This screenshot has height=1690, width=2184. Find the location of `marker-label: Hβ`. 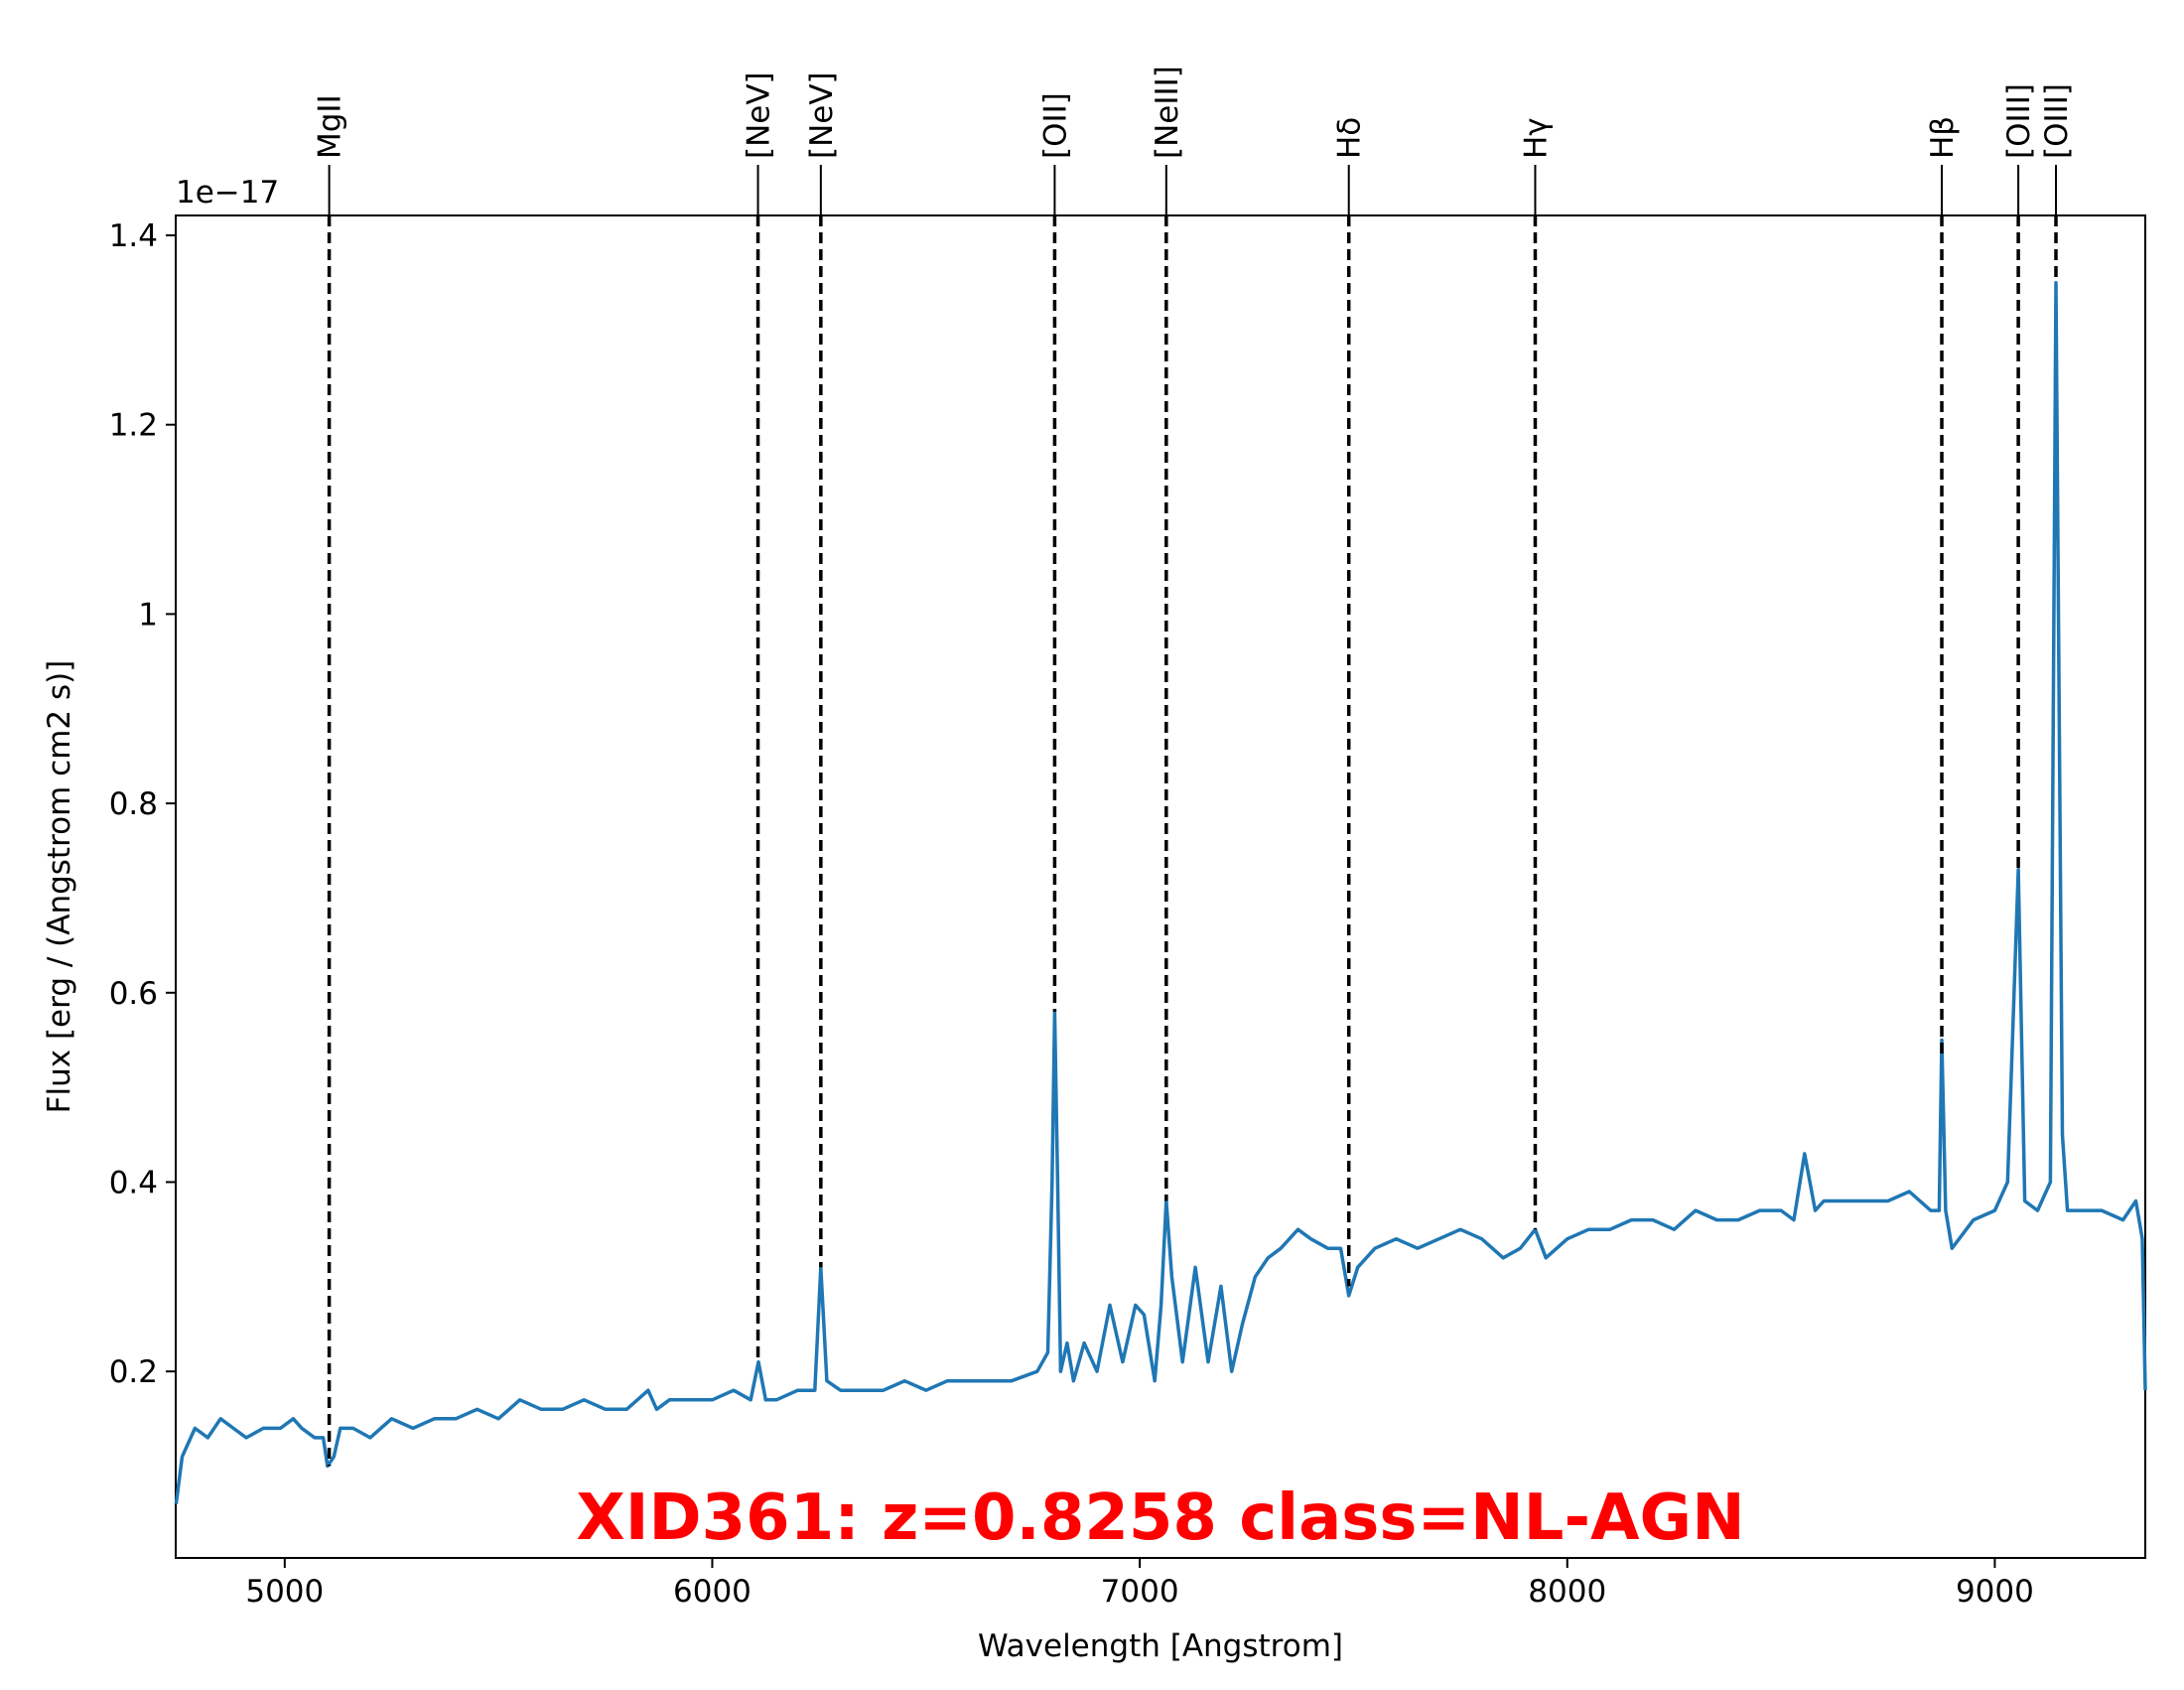

marker-label: Hβ is located at coordinates (1943, 137).